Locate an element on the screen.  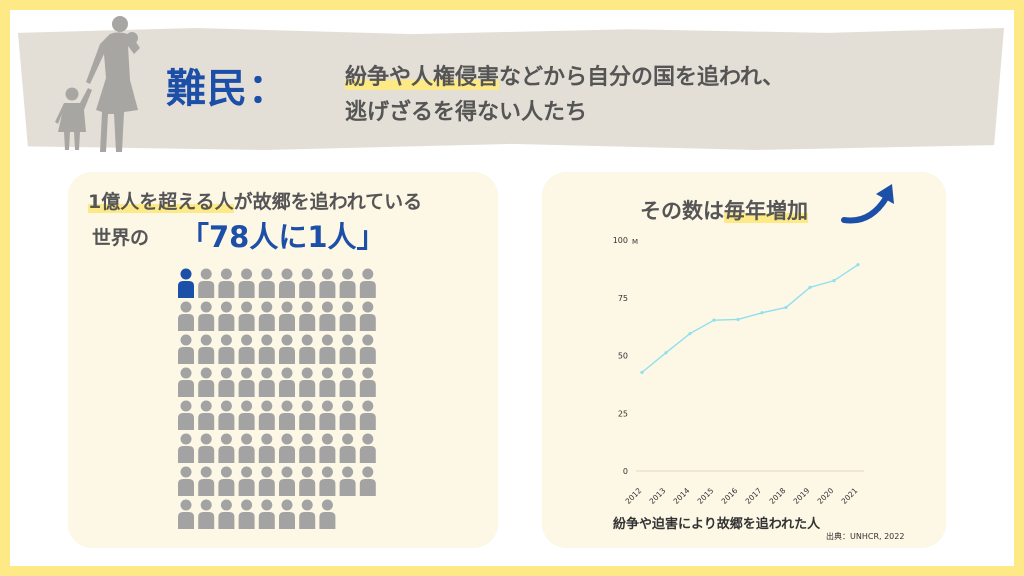
x-tick-label: 2019 is located at coordinates (802, 496).